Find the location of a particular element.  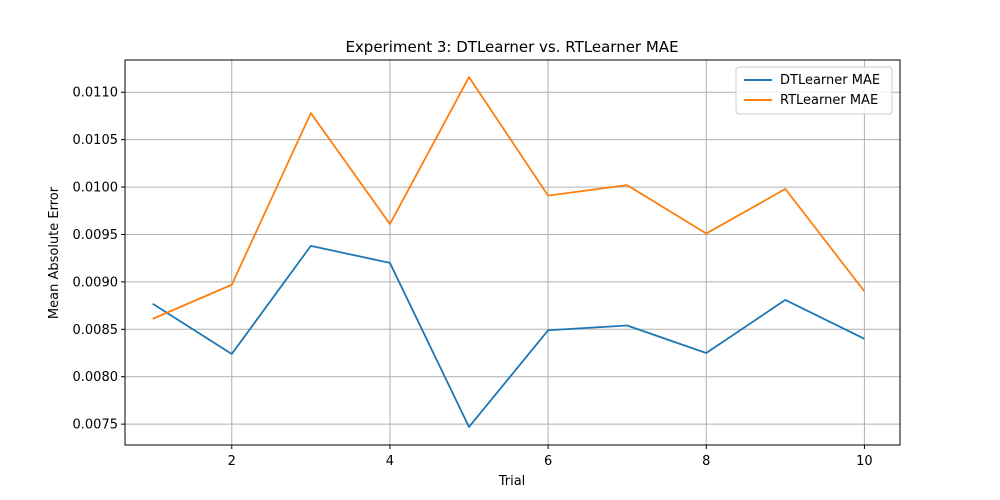

x-axis-label: Trial is located at coordinates (512, 481).